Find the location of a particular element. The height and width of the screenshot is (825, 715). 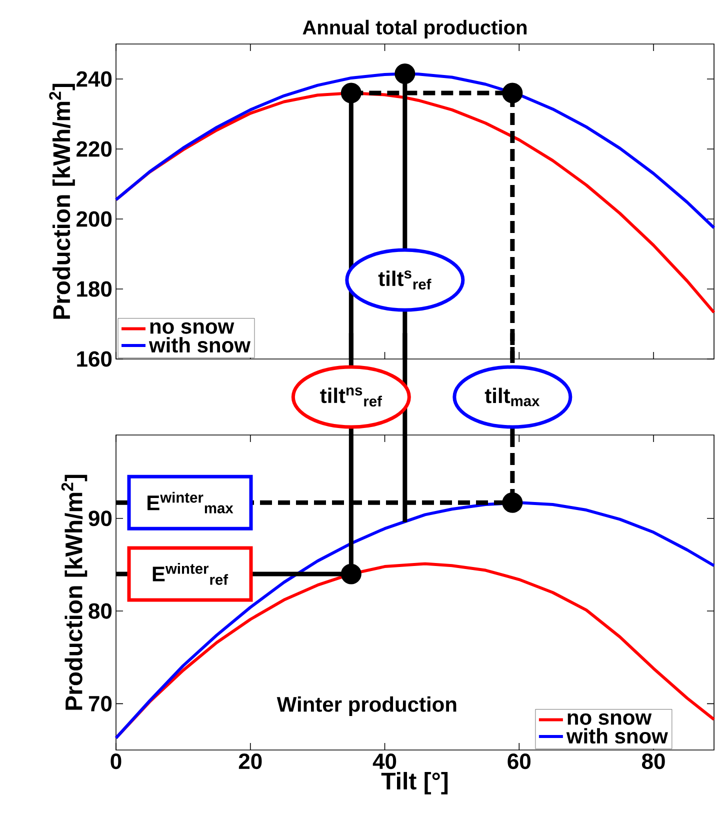

y-tick-label: 70 is located at coordinates (100, 704).